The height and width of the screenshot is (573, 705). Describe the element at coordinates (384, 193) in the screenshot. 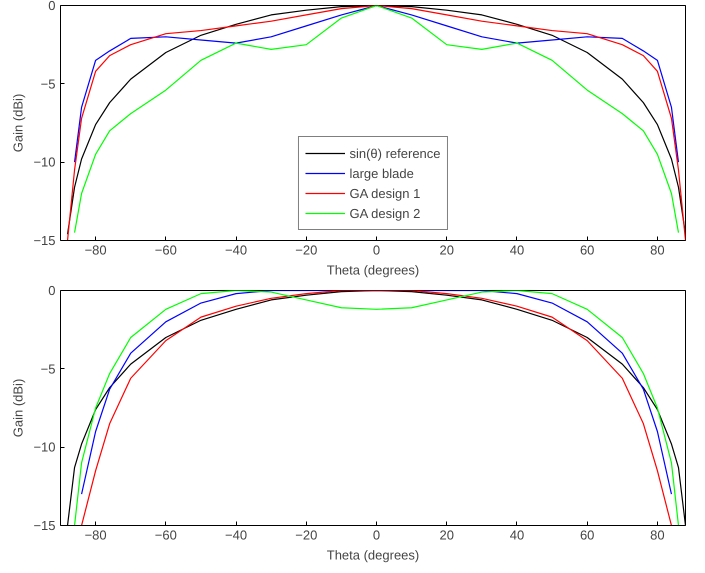

I see `legend-label: GA design 1` at that location.